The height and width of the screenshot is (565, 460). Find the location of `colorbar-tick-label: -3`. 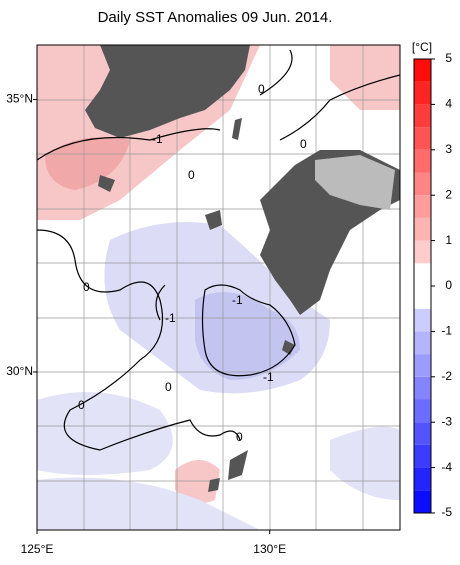

colorbar-tick-label: -3 is located at coordinates (446, 421).